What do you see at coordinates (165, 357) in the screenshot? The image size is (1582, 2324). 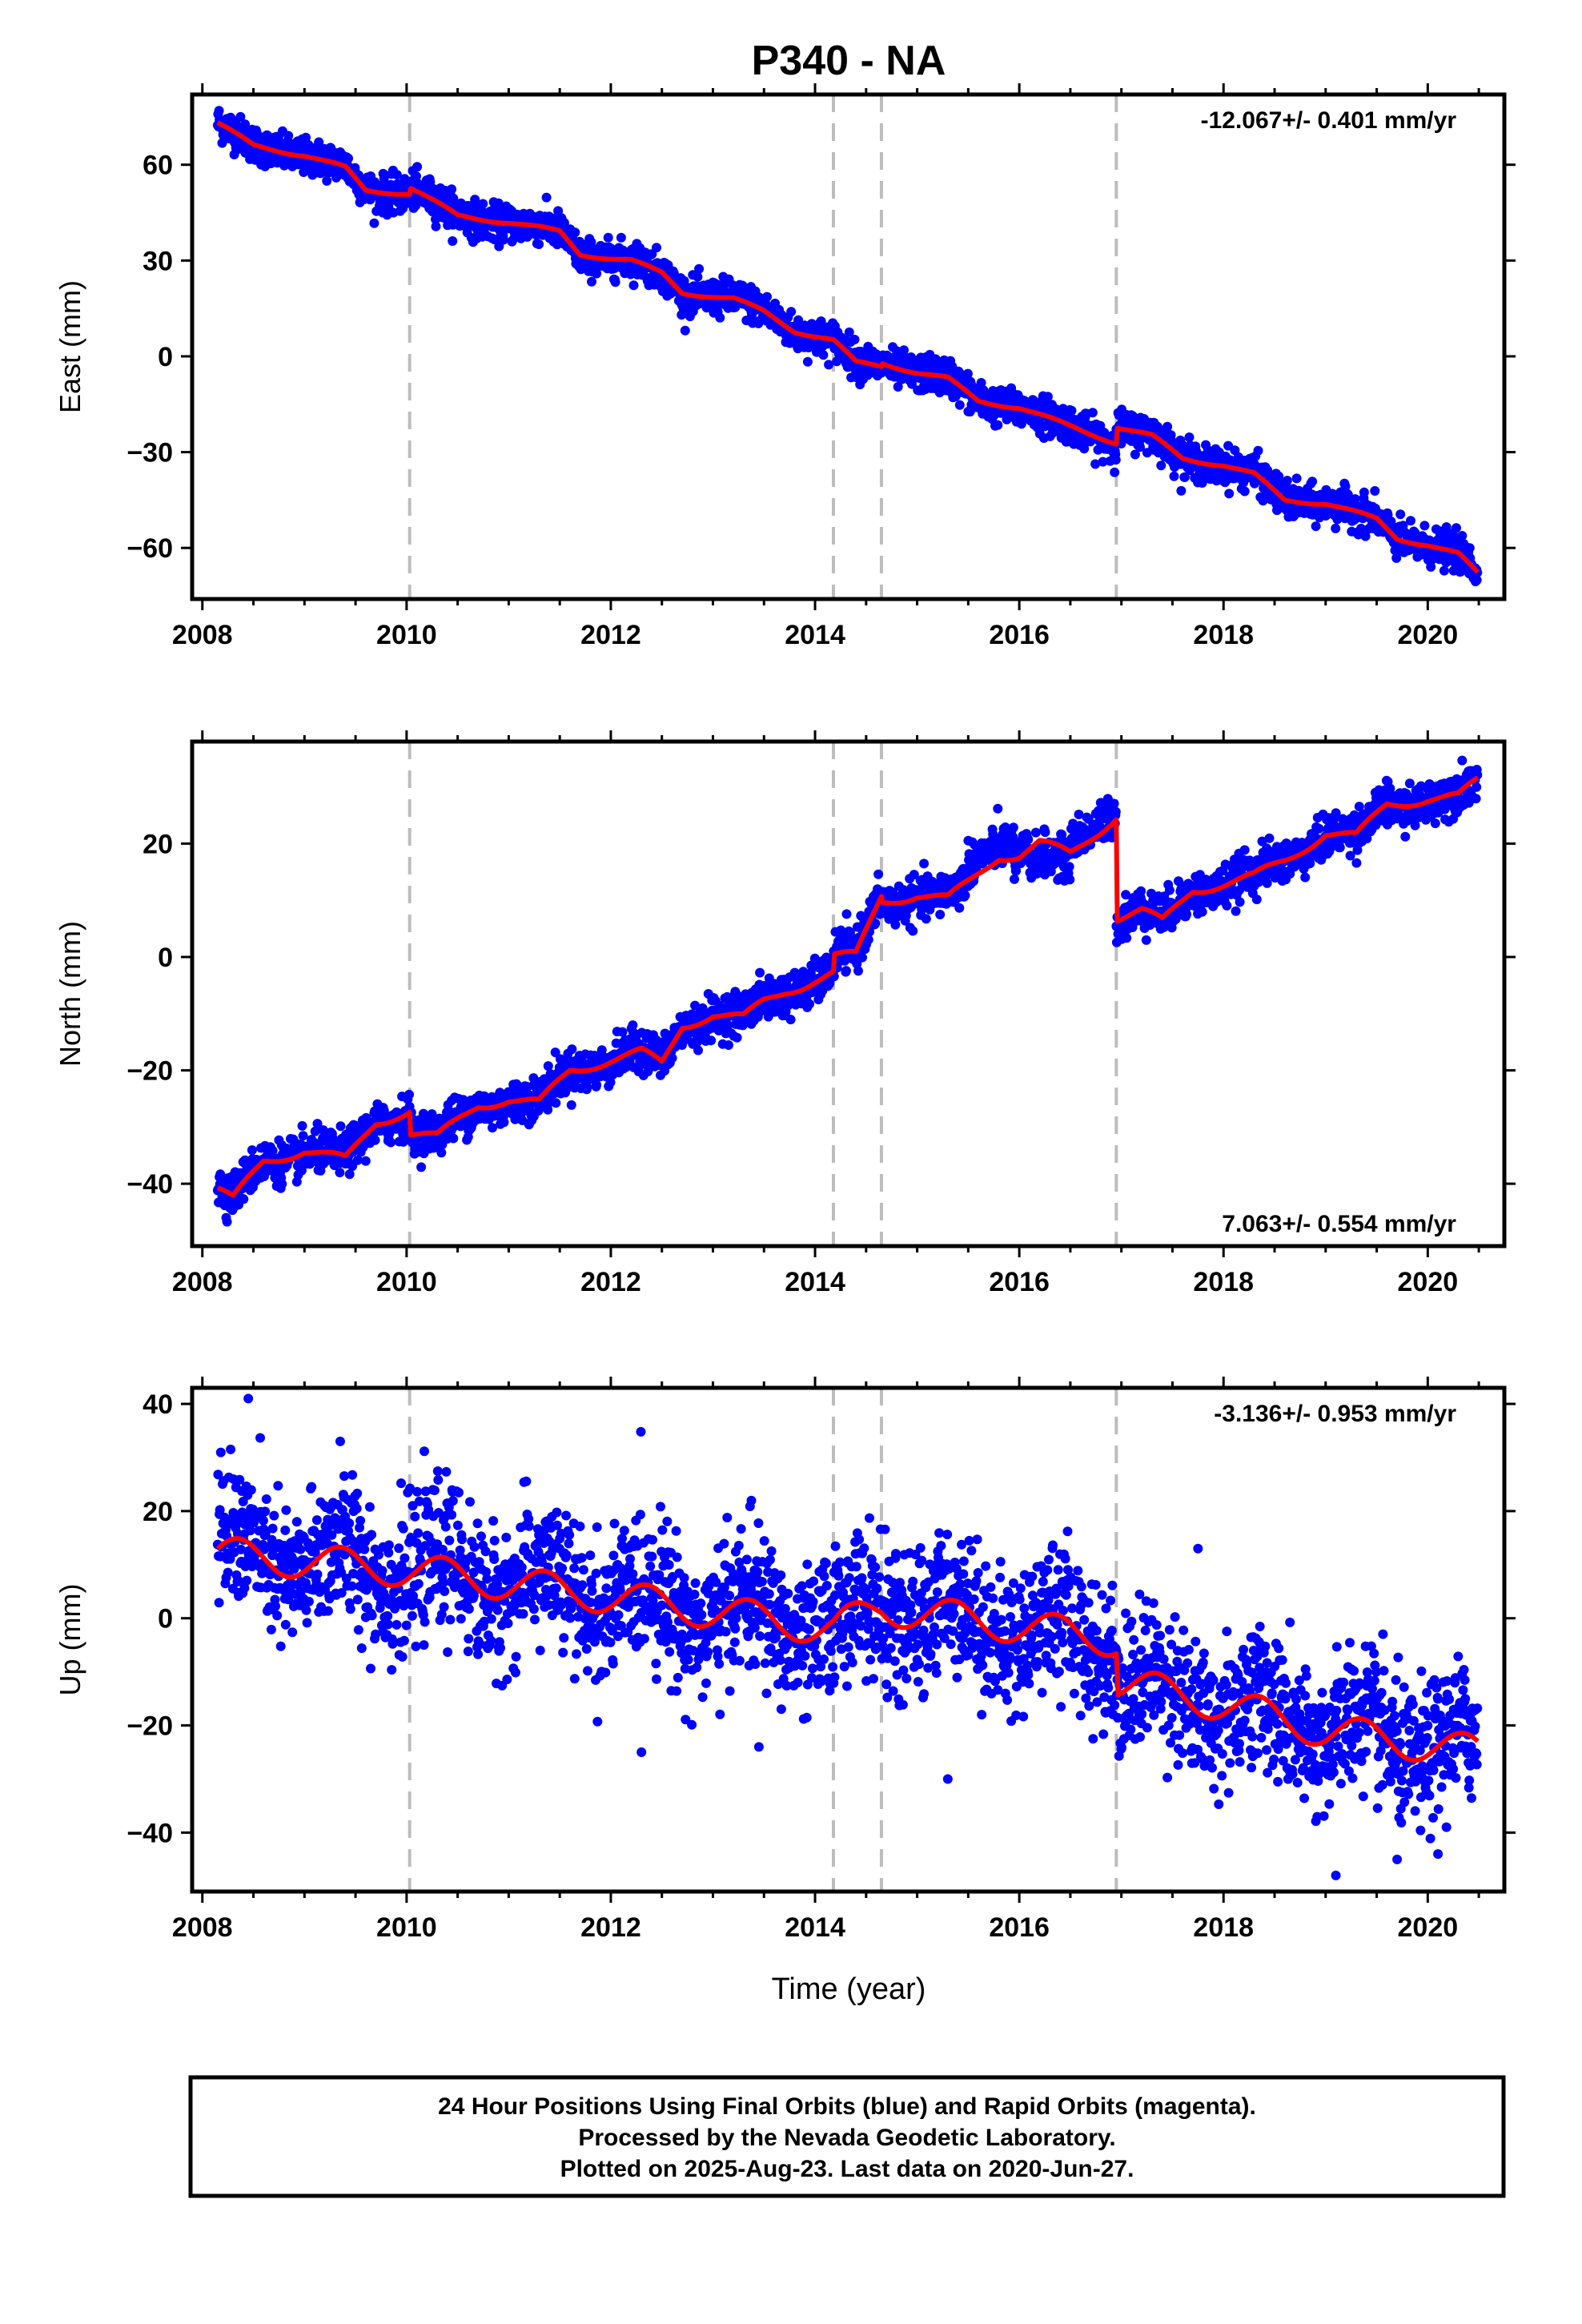 I see `y-tick-label: 0` at bounding box center [165, 357].